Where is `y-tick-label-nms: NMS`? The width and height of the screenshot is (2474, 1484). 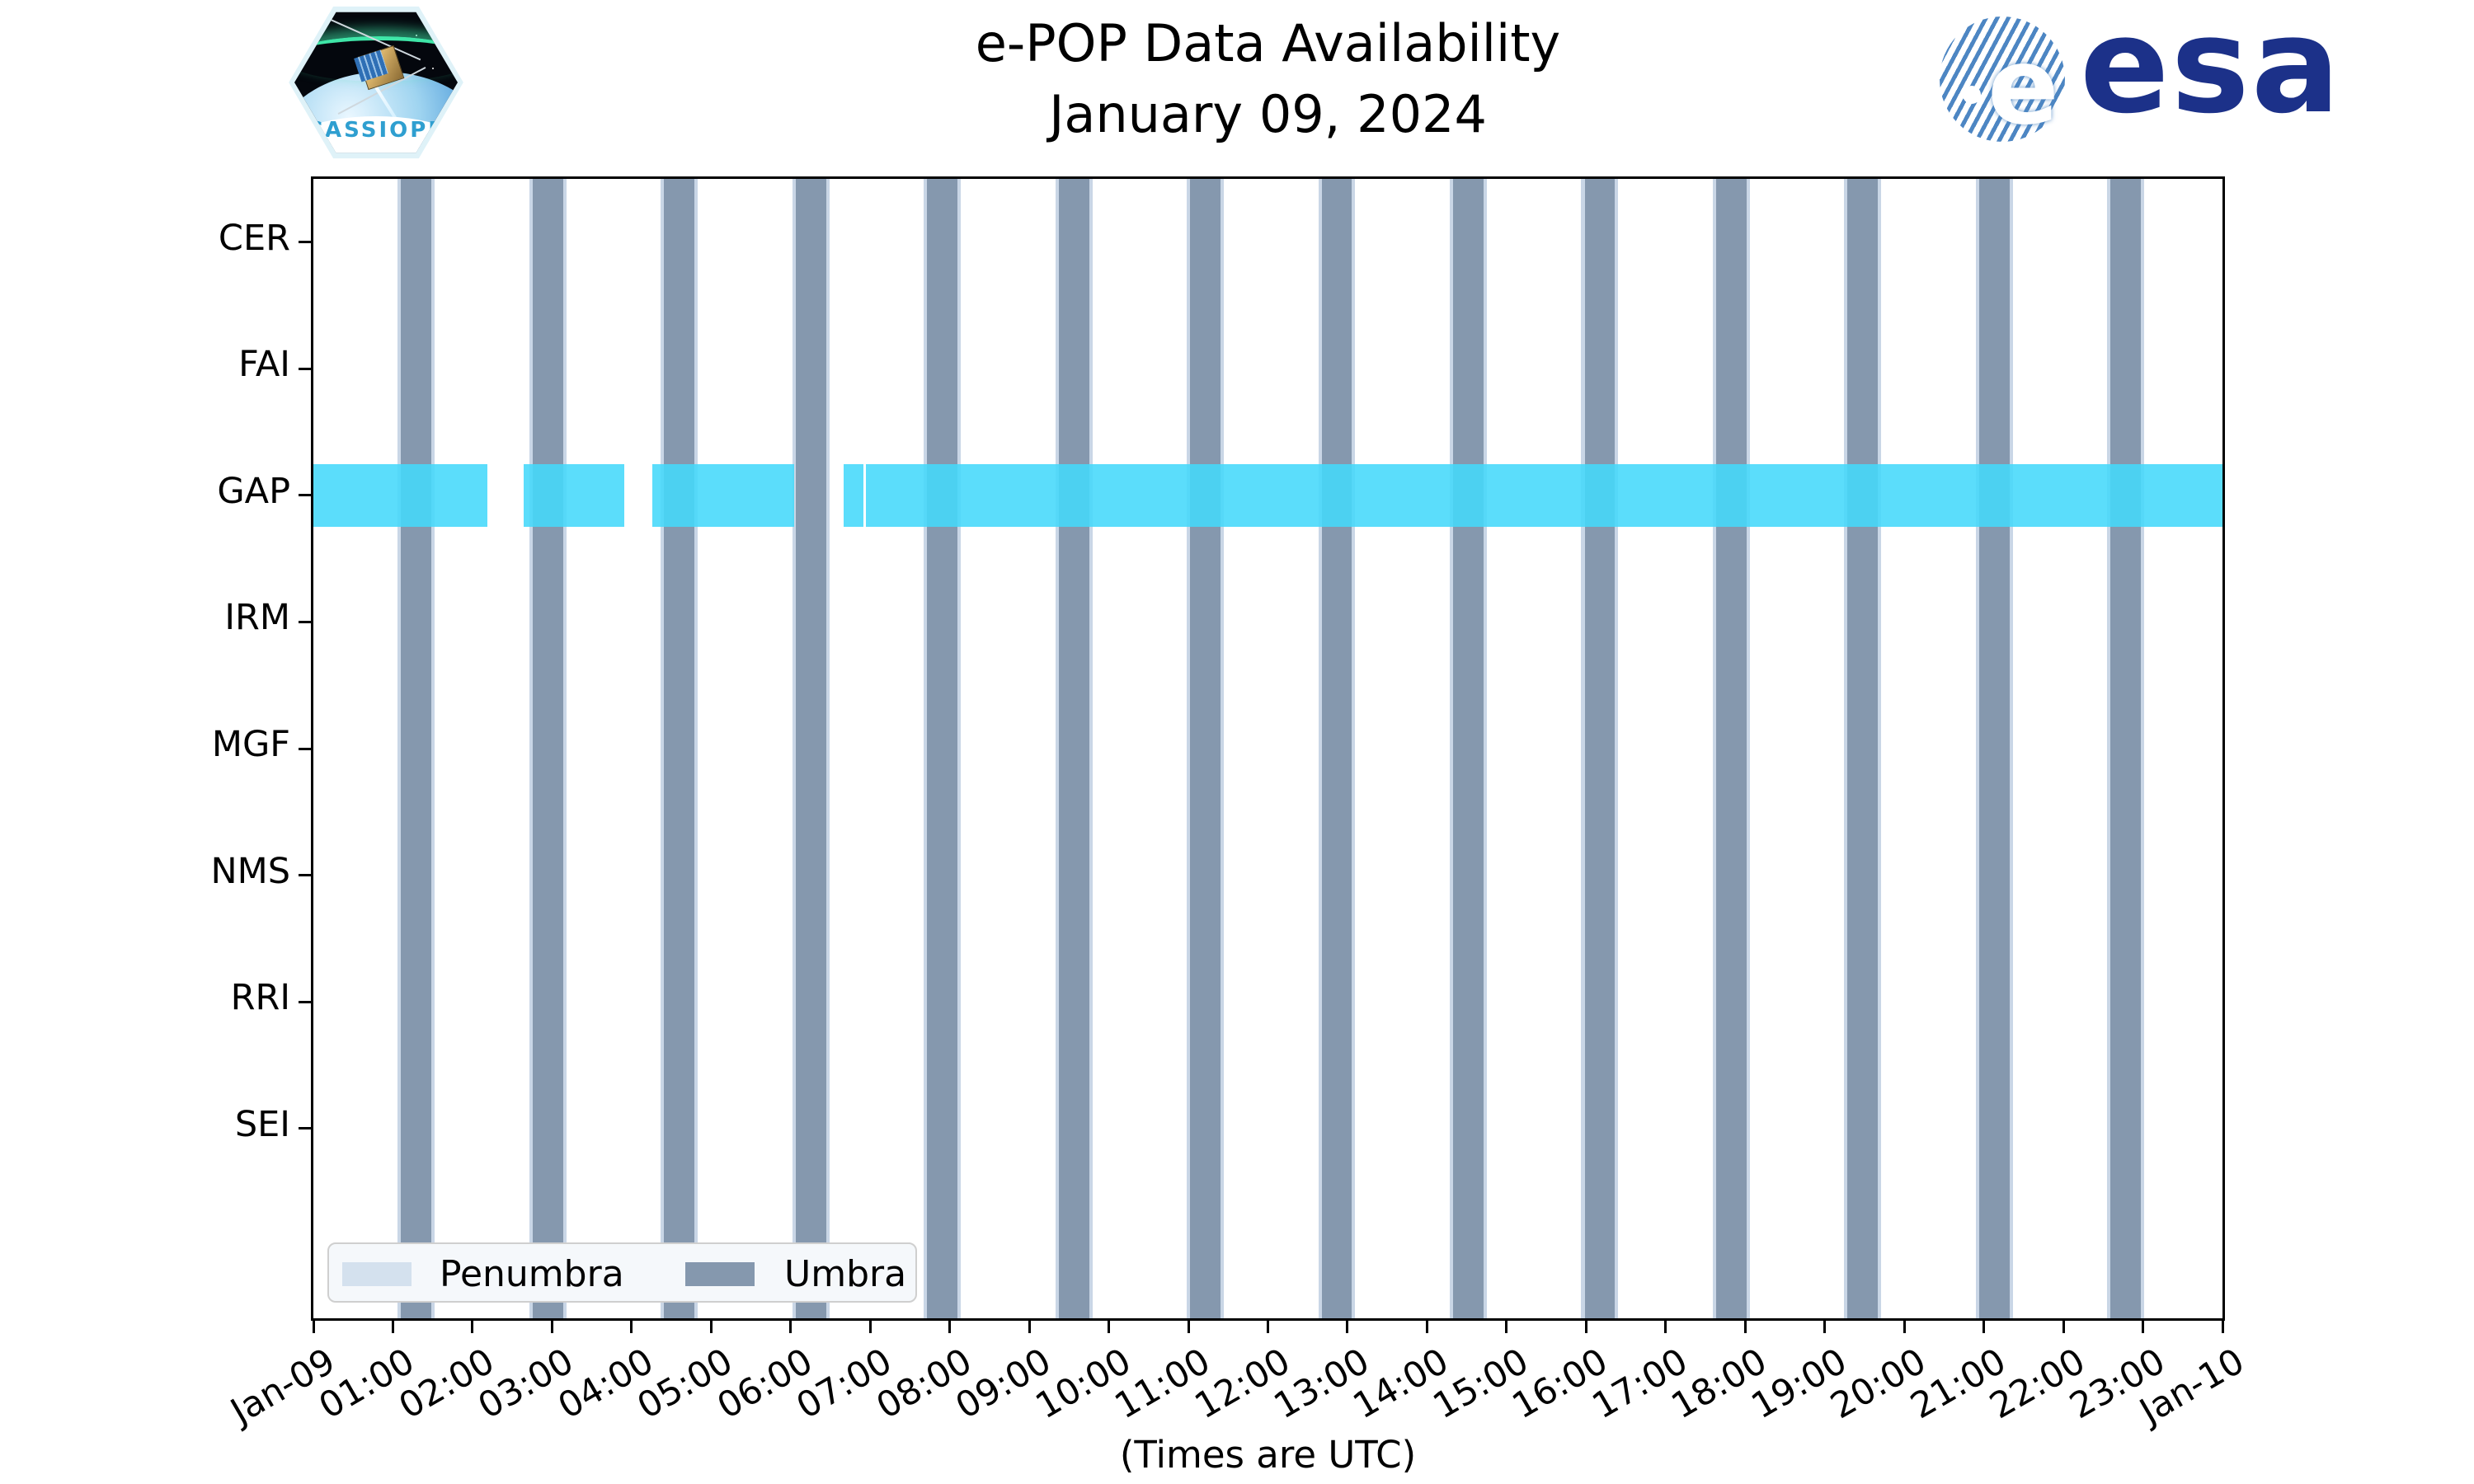
y-tick-label-nms: NMS is located at coordinates (250, 871).